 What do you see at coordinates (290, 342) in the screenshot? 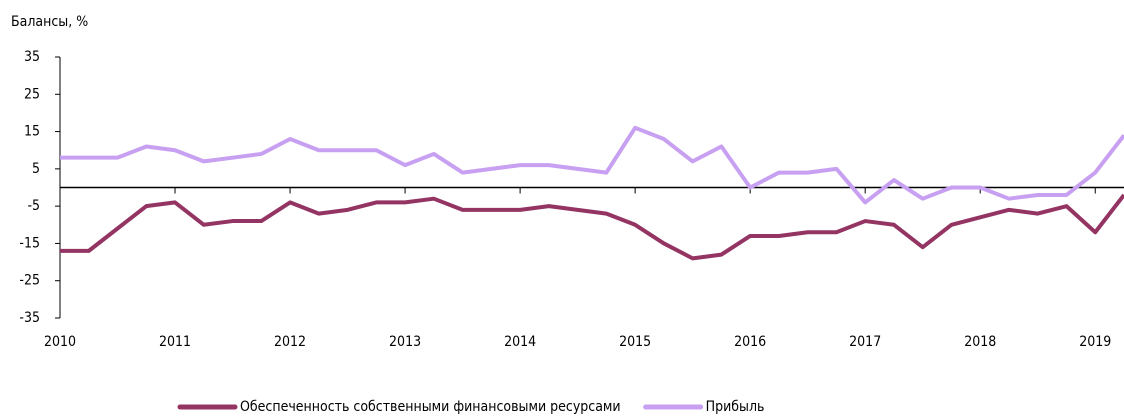
I see `x-tick-label: 2012` at bounding box center [290, 342].